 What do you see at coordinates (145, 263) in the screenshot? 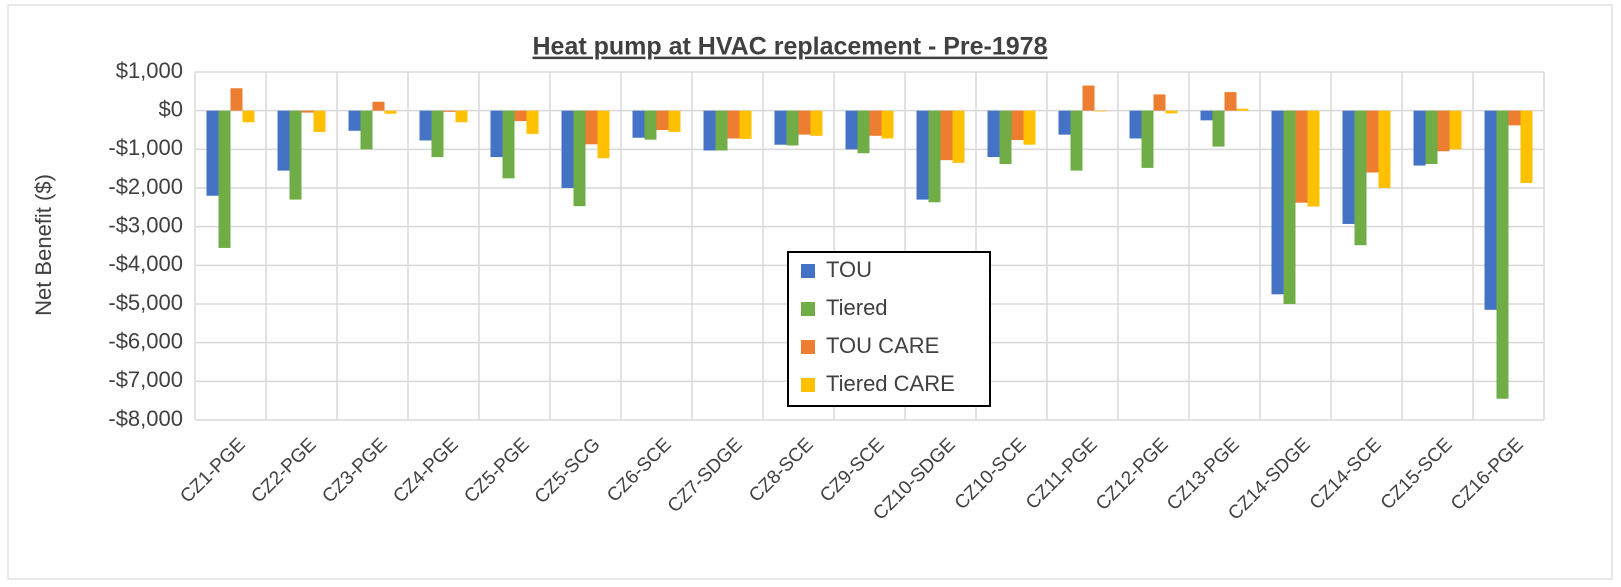
I see `y-tick-label: -$4,000` at bounding box center [145, 263].